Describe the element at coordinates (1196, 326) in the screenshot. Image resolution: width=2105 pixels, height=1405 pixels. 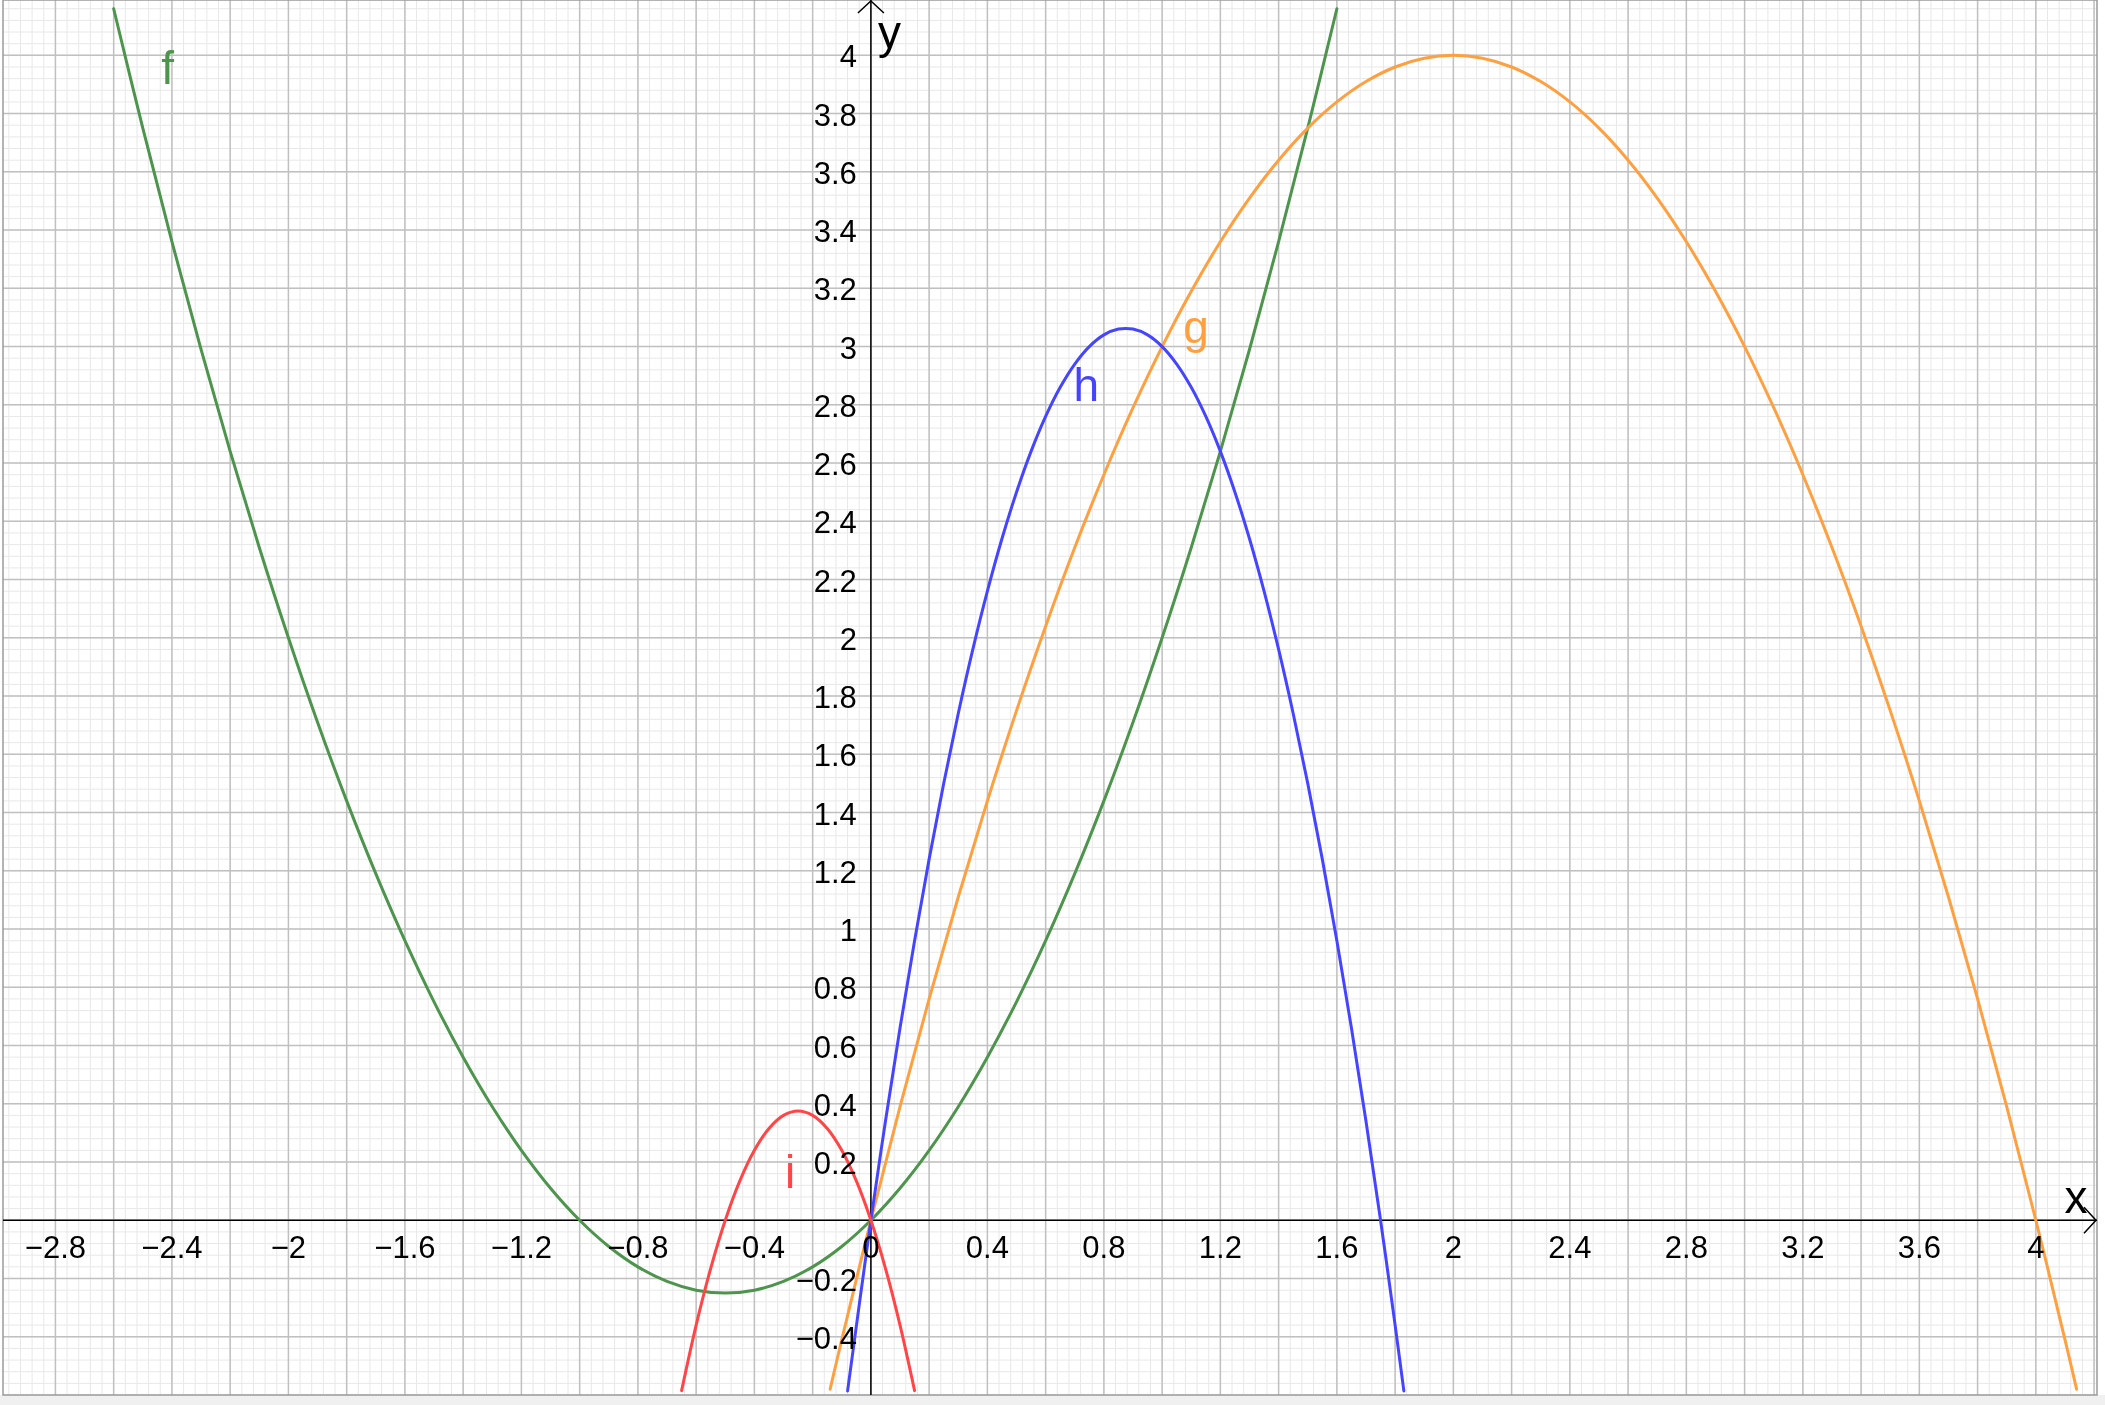
I see `series-label: g` at that location.